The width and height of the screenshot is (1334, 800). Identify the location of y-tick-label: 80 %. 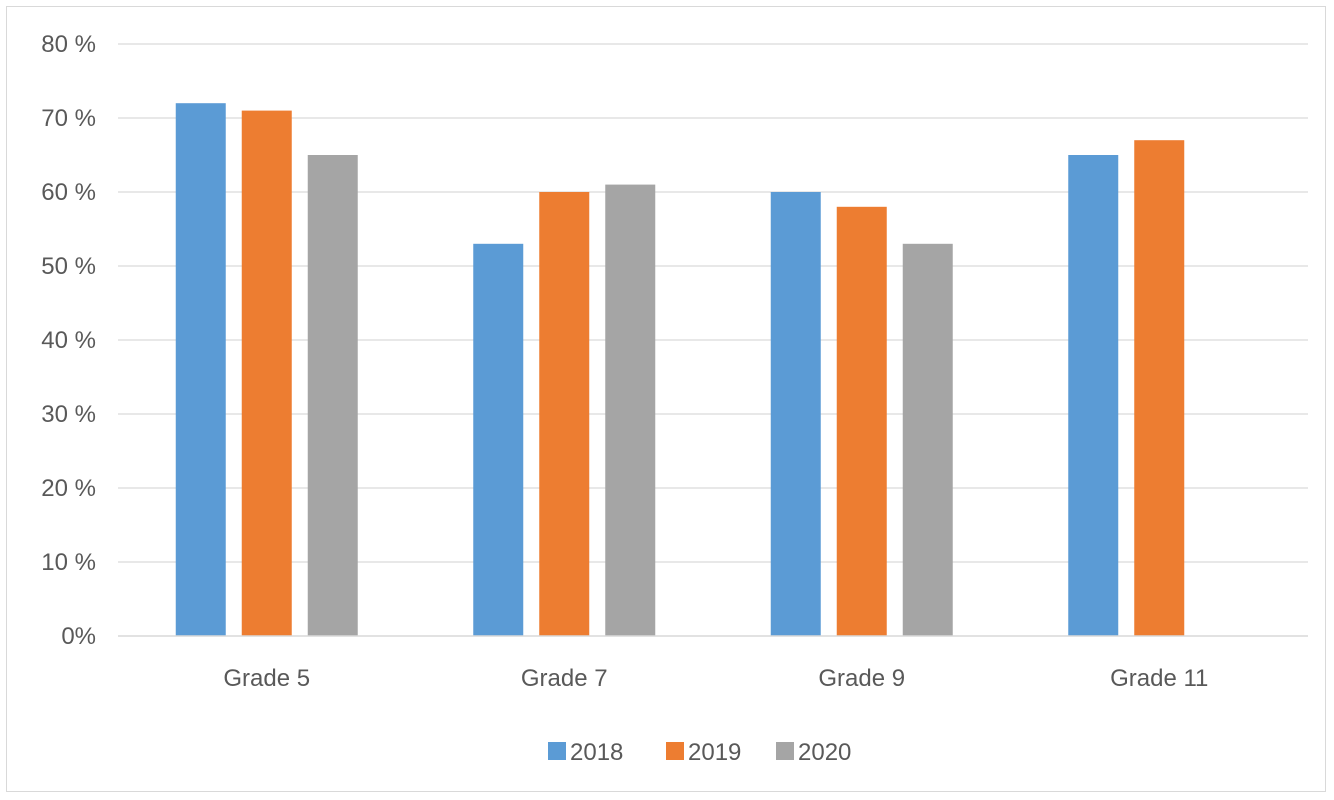
(68, 44).